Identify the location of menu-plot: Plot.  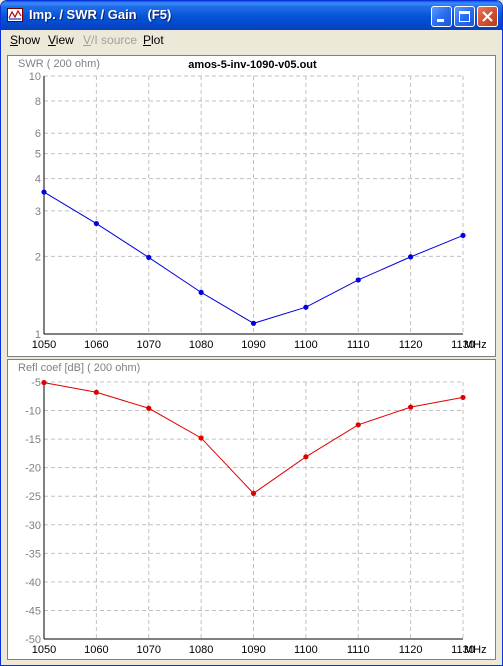
(153, 40).